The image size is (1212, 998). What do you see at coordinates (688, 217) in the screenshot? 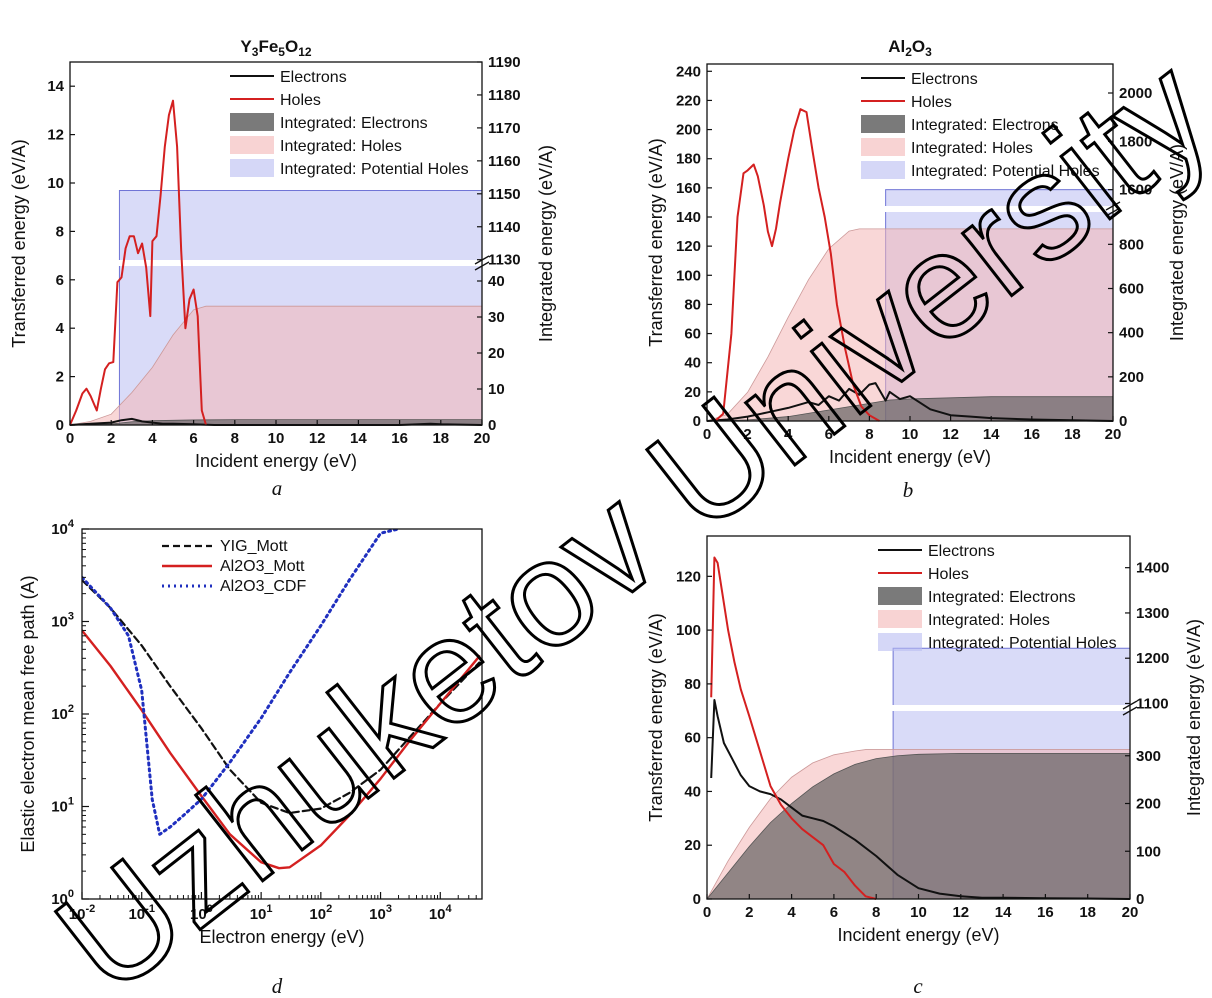
I see `b-y-tick-label: 140` at bounding box center [688, 217].